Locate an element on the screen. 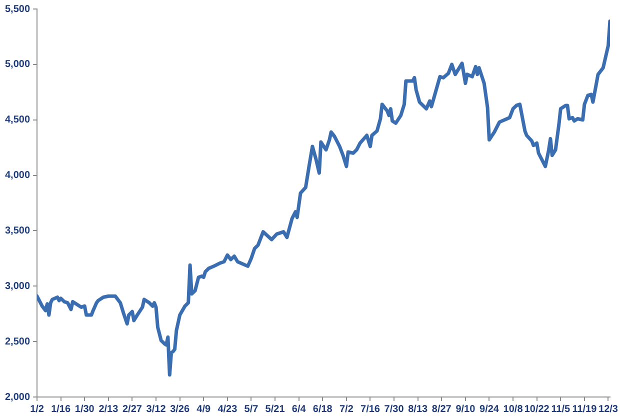 The width and height of the screenshot is (620, 419). x-tick-label: 3/12 is located at coordinates (156, 409).